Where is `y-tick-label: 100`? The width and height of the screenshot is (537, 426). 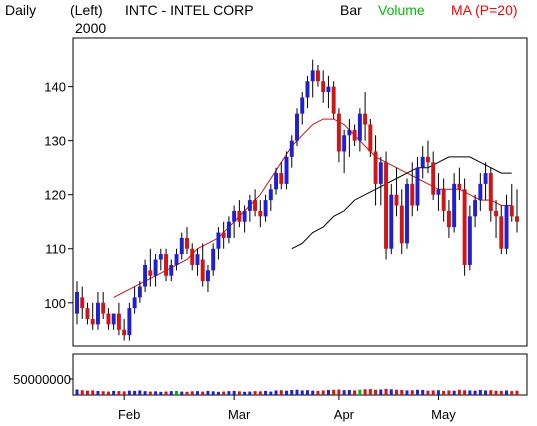 y-tick-label: 100 is located at coordinates (55, 303).